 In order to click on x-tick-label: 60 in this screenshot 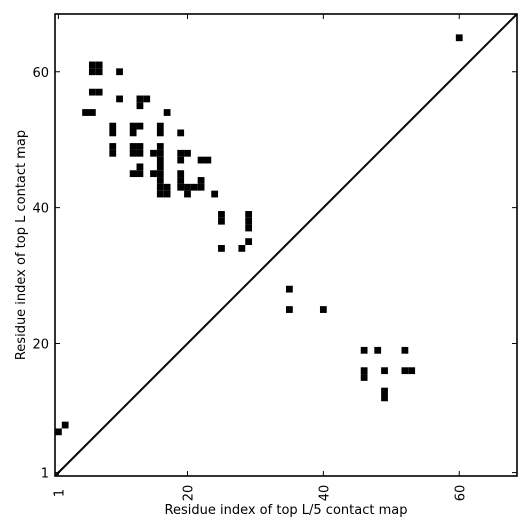, I will do `click(460, 493)`.